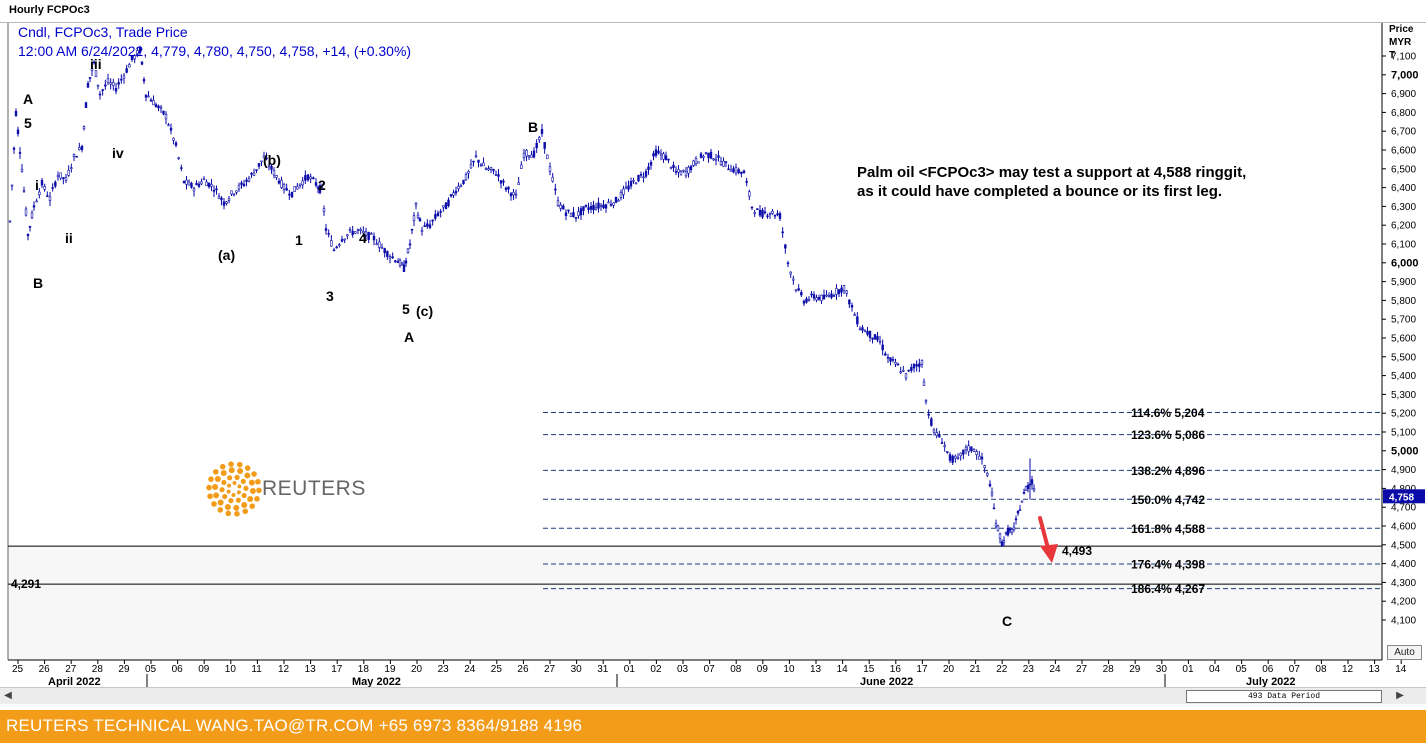  I want to click on scroll-left-arrow-icon: ◀, so click(8, 695).